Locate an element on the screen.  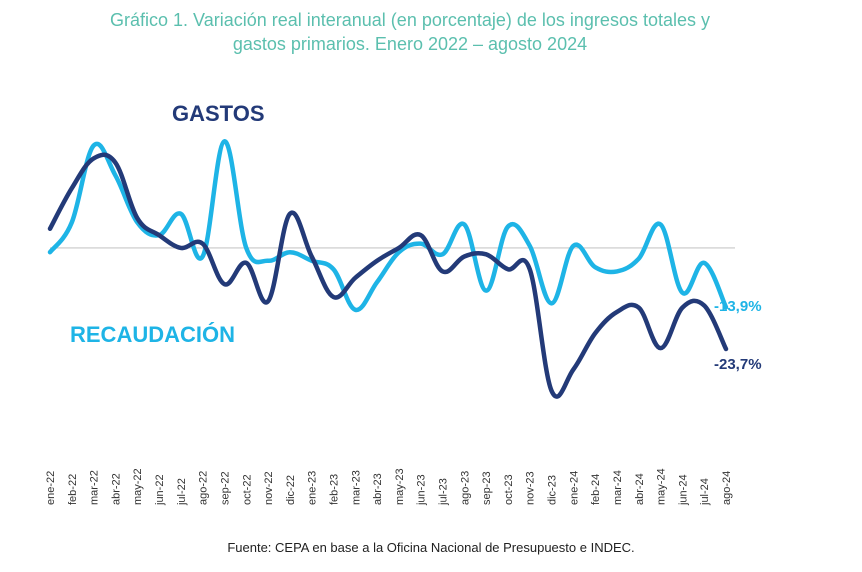
series-label-recaudacion: RECAUDACIÓN is located at coordinates (152, 334).